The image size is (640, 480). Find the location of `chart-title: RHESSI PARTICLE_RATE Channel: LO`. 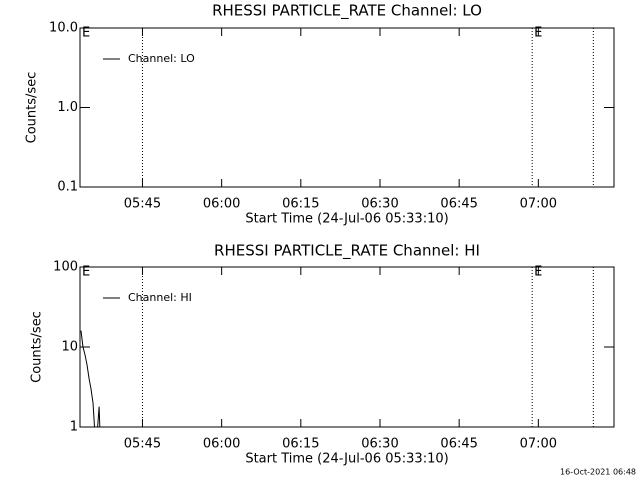

chart-title: RHESSI PARTICLE_RATE Channel: LO is located at coordinates (347, 11).